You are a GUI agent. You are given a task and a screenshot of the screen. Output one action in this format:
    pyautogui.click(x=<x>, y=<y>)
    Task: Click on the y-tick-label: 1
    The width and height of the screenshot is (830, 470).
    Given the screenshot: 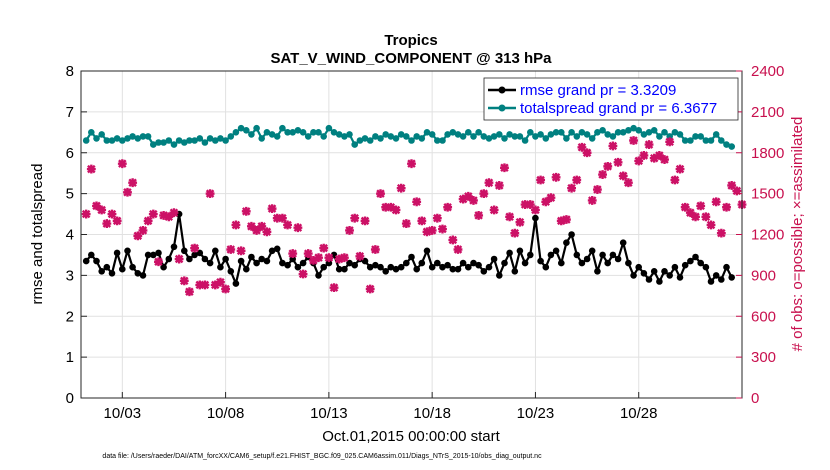 What is the action you would take?
    pyautogui.click(x=70, y=357)
    